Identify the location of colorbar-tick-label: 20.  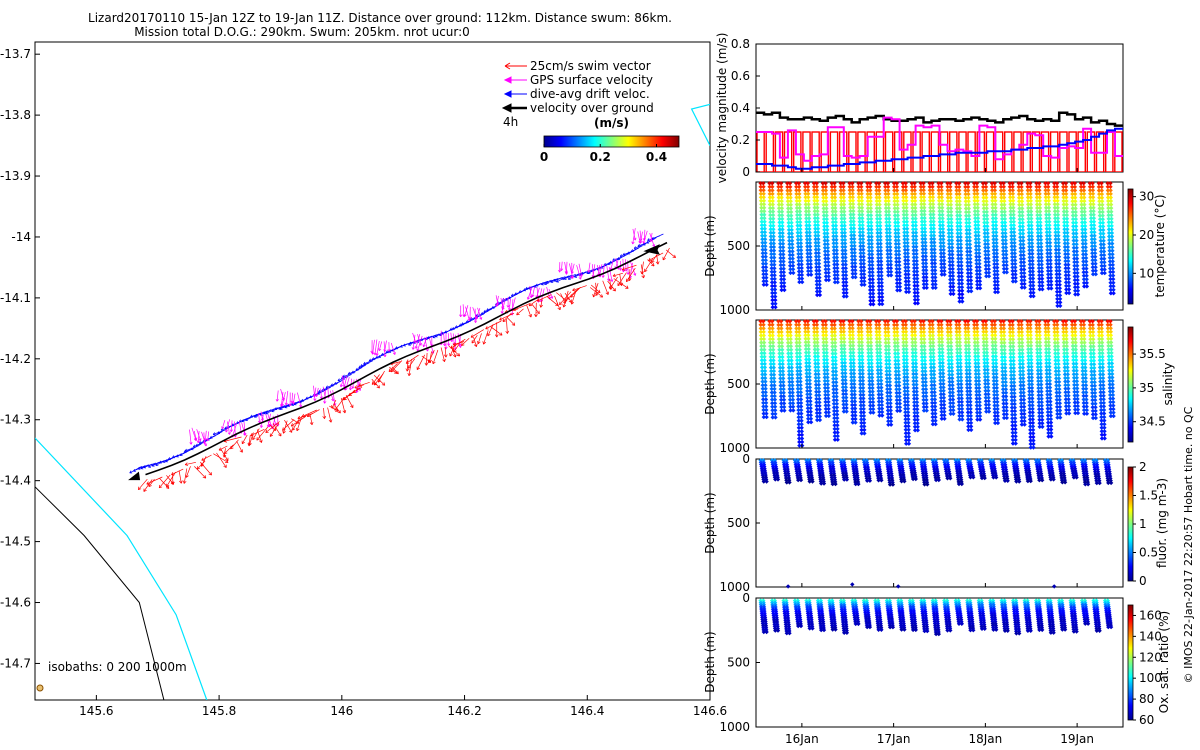
(1146, 235).